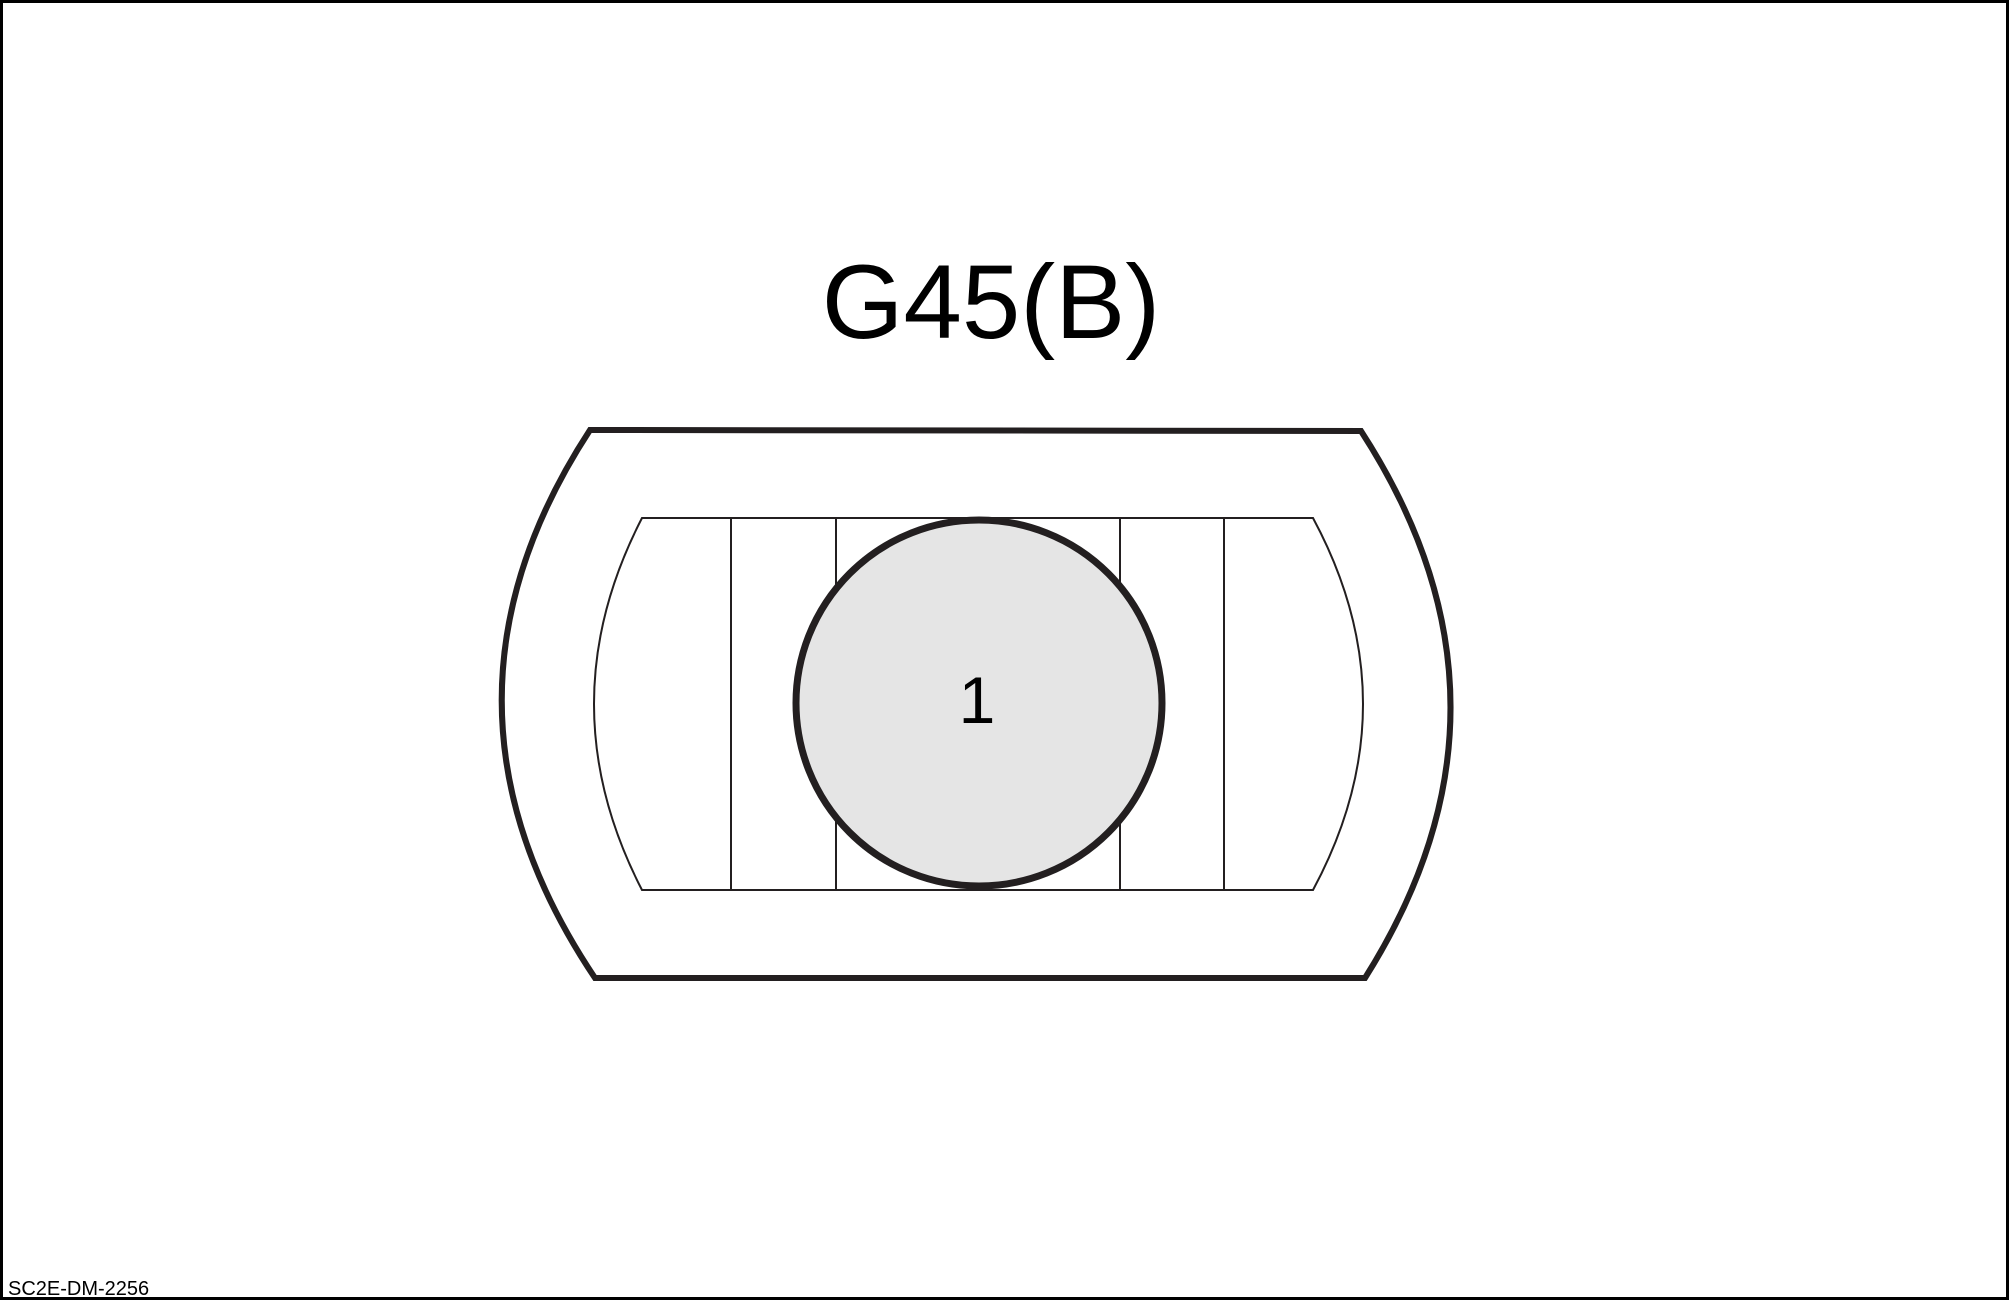 Image resolution: width=2009 pixels, height=1300 pixels. I want to click on pin-1-terminal, so click(979, 703).